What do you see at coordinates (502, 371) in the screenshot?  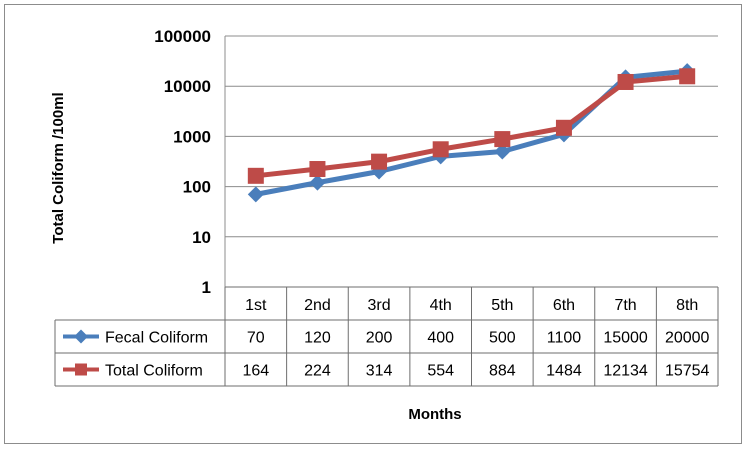 I see `data-value-cell: 884` at bounding box center [502, 371].